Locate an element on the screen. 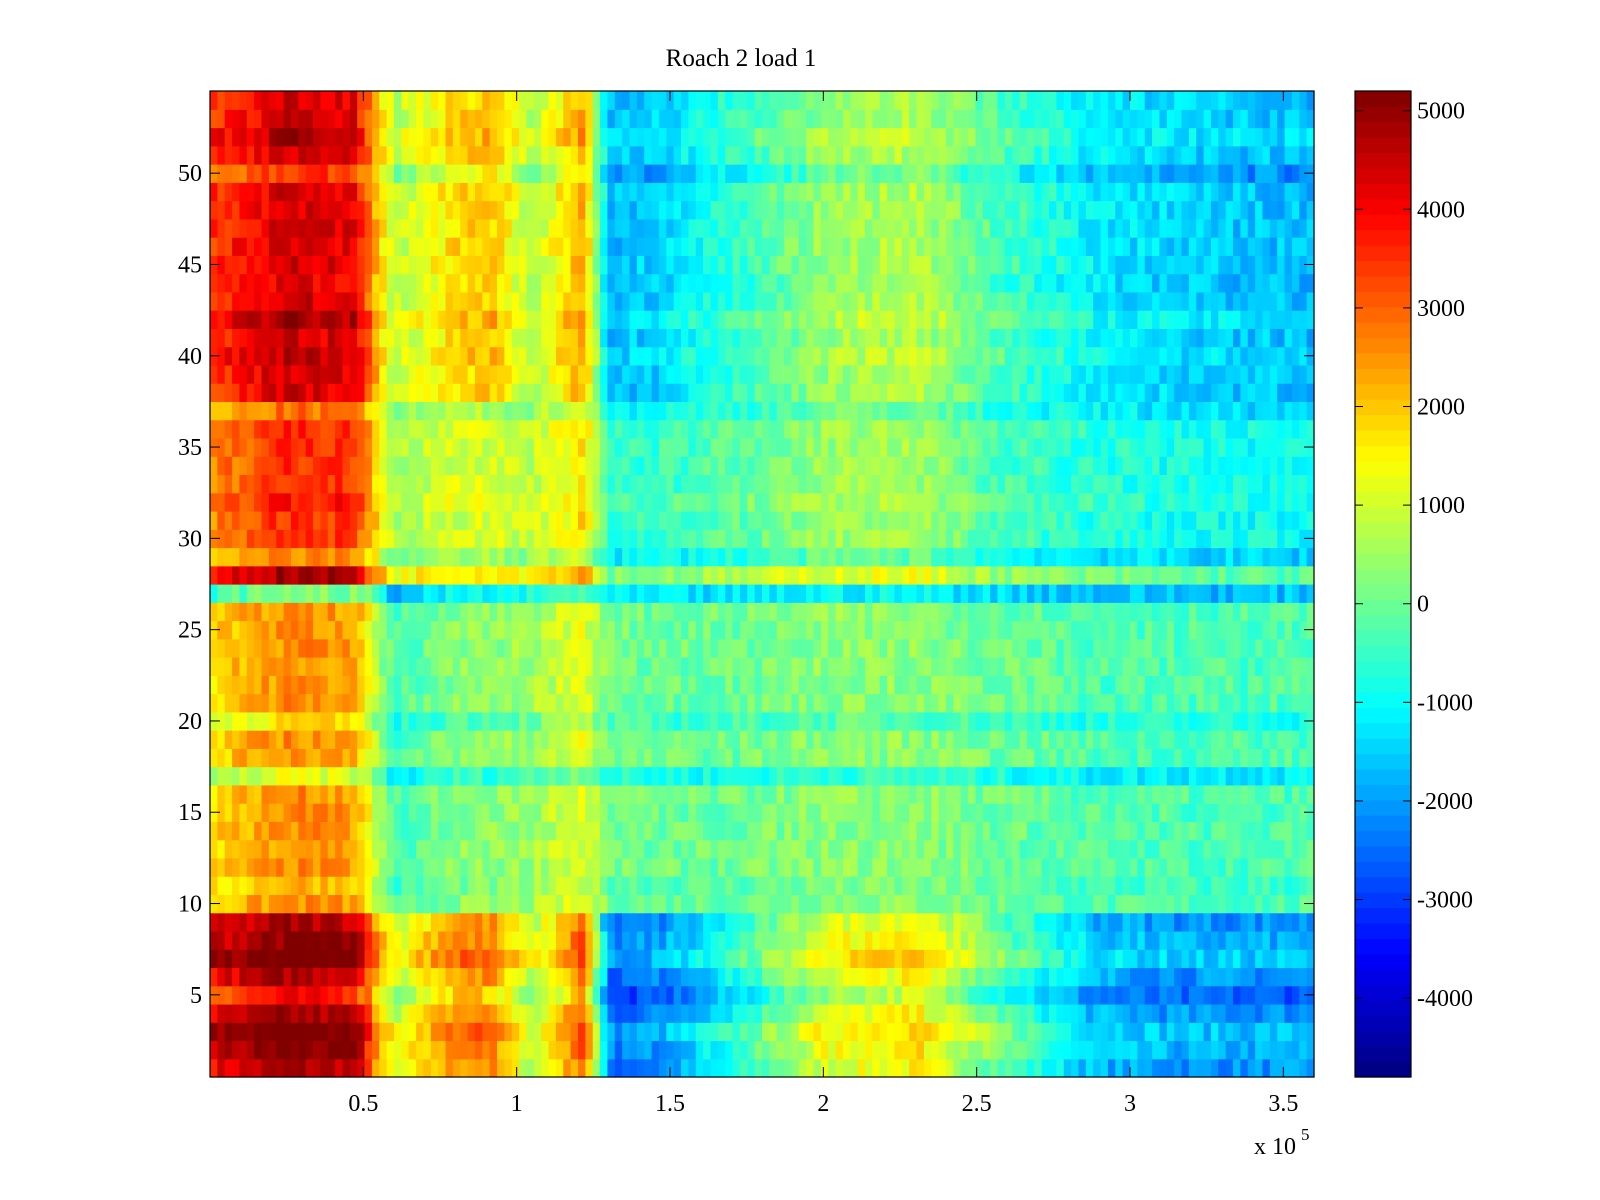  heatmap-row is located at coordinates (762, 703).